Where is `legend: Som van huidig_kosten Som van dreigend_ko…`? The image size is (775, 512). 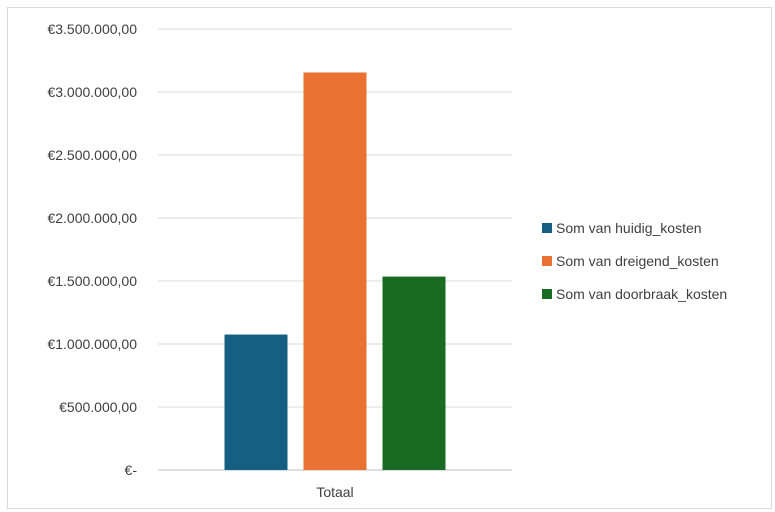 legend: Som van huidig_kosten Som van dreigend_ko… is located at coordinates (634, 261).